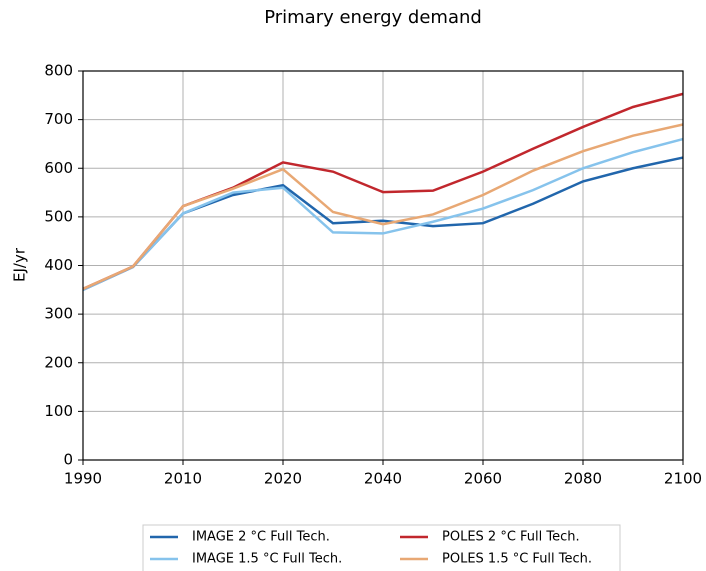  I want to click on legend-label: POLES 1.5 °C Full Tech., so click(517, 559).